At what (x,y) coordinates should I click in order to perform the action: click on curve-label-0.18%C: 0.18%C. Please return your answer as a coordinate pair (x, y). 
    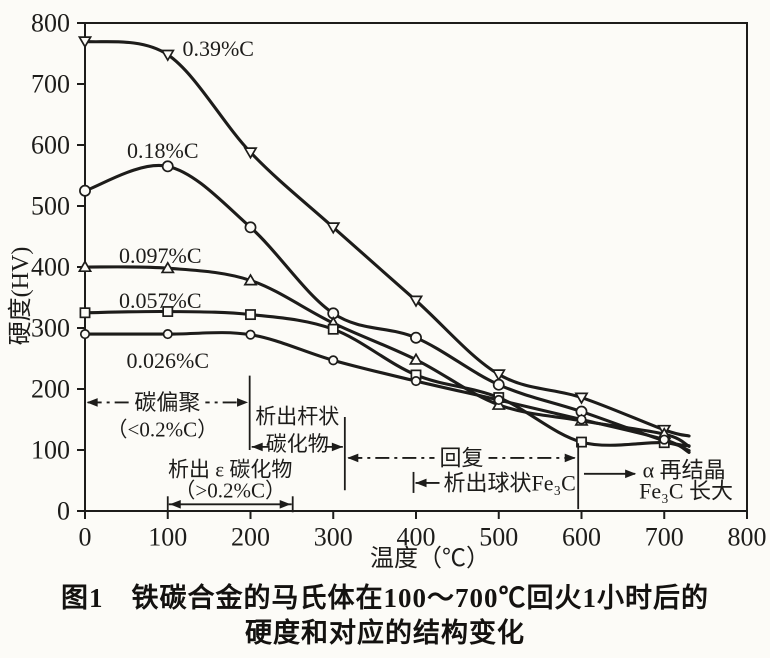
    Looking at the image, I should click on (163, 150).